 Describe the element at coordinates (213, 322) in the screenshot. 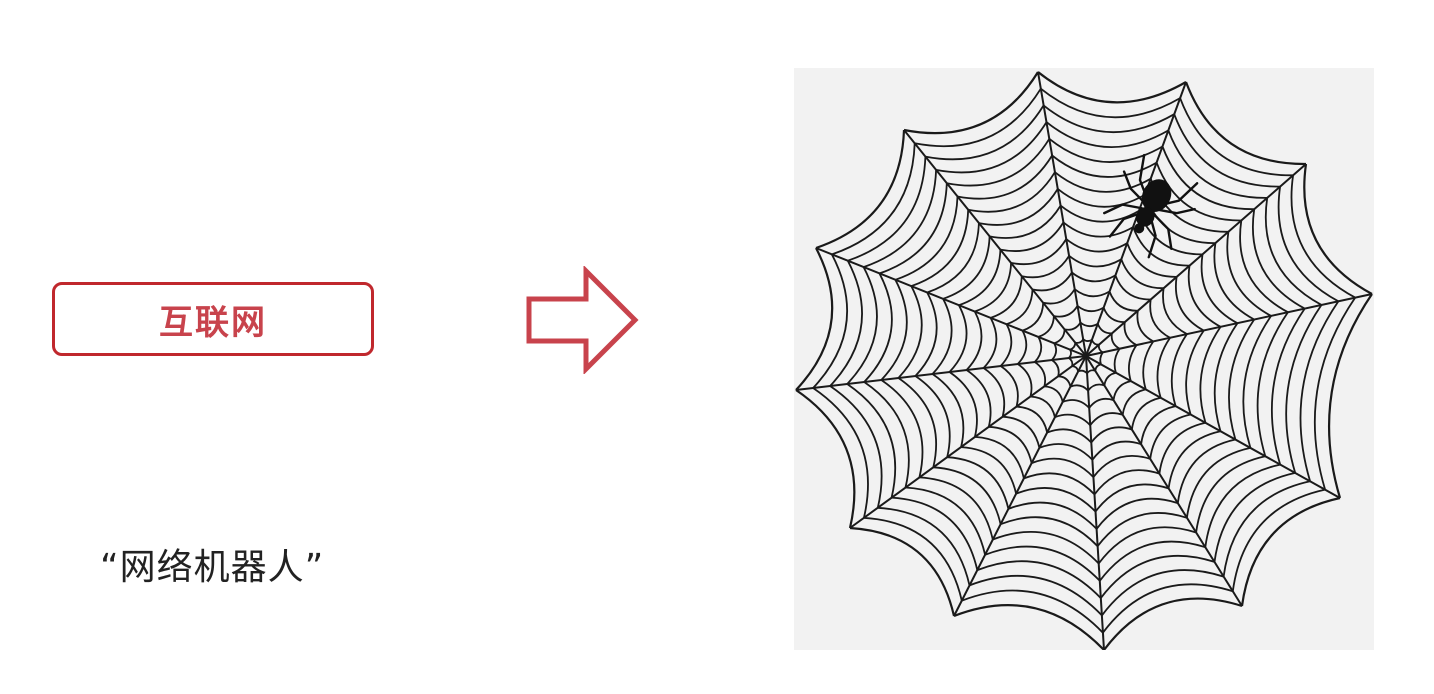

I see `internet-label: 互联网` at that location.